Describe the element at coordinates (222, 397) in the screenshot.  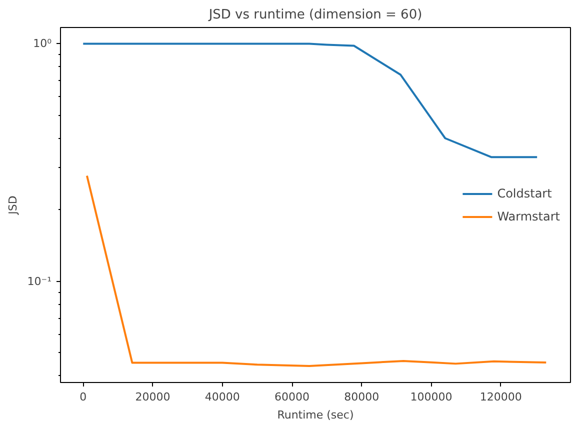
I see `x-tick-label: 40000` at that location.